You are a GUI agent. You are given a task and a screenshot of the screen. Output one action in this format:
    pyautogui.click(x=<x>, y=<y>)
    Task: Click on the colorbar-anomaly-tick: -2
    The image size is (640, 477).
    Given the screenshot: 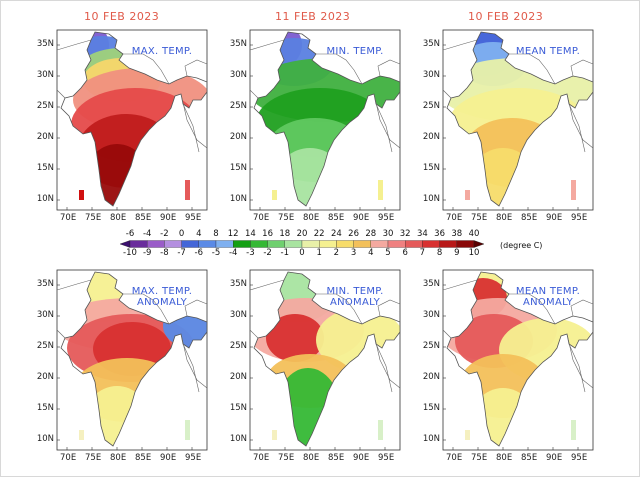 What is the action you would take?
    pyautogui.click(x=267, y=253)
    